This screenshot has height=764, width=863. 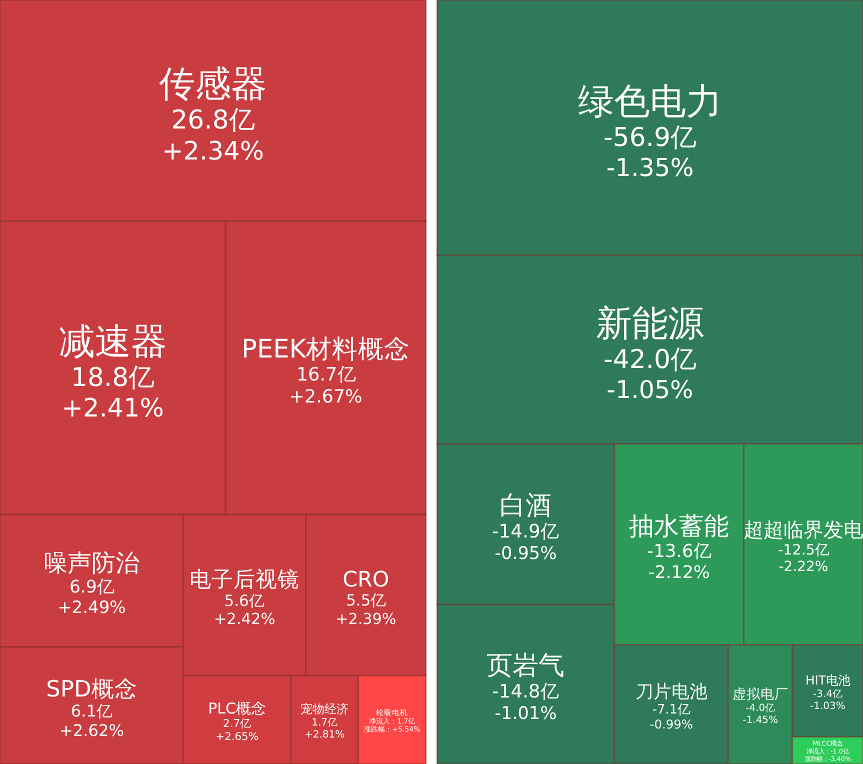 I want to click on data-label: 1.7亿, so click(x=325, y=722).